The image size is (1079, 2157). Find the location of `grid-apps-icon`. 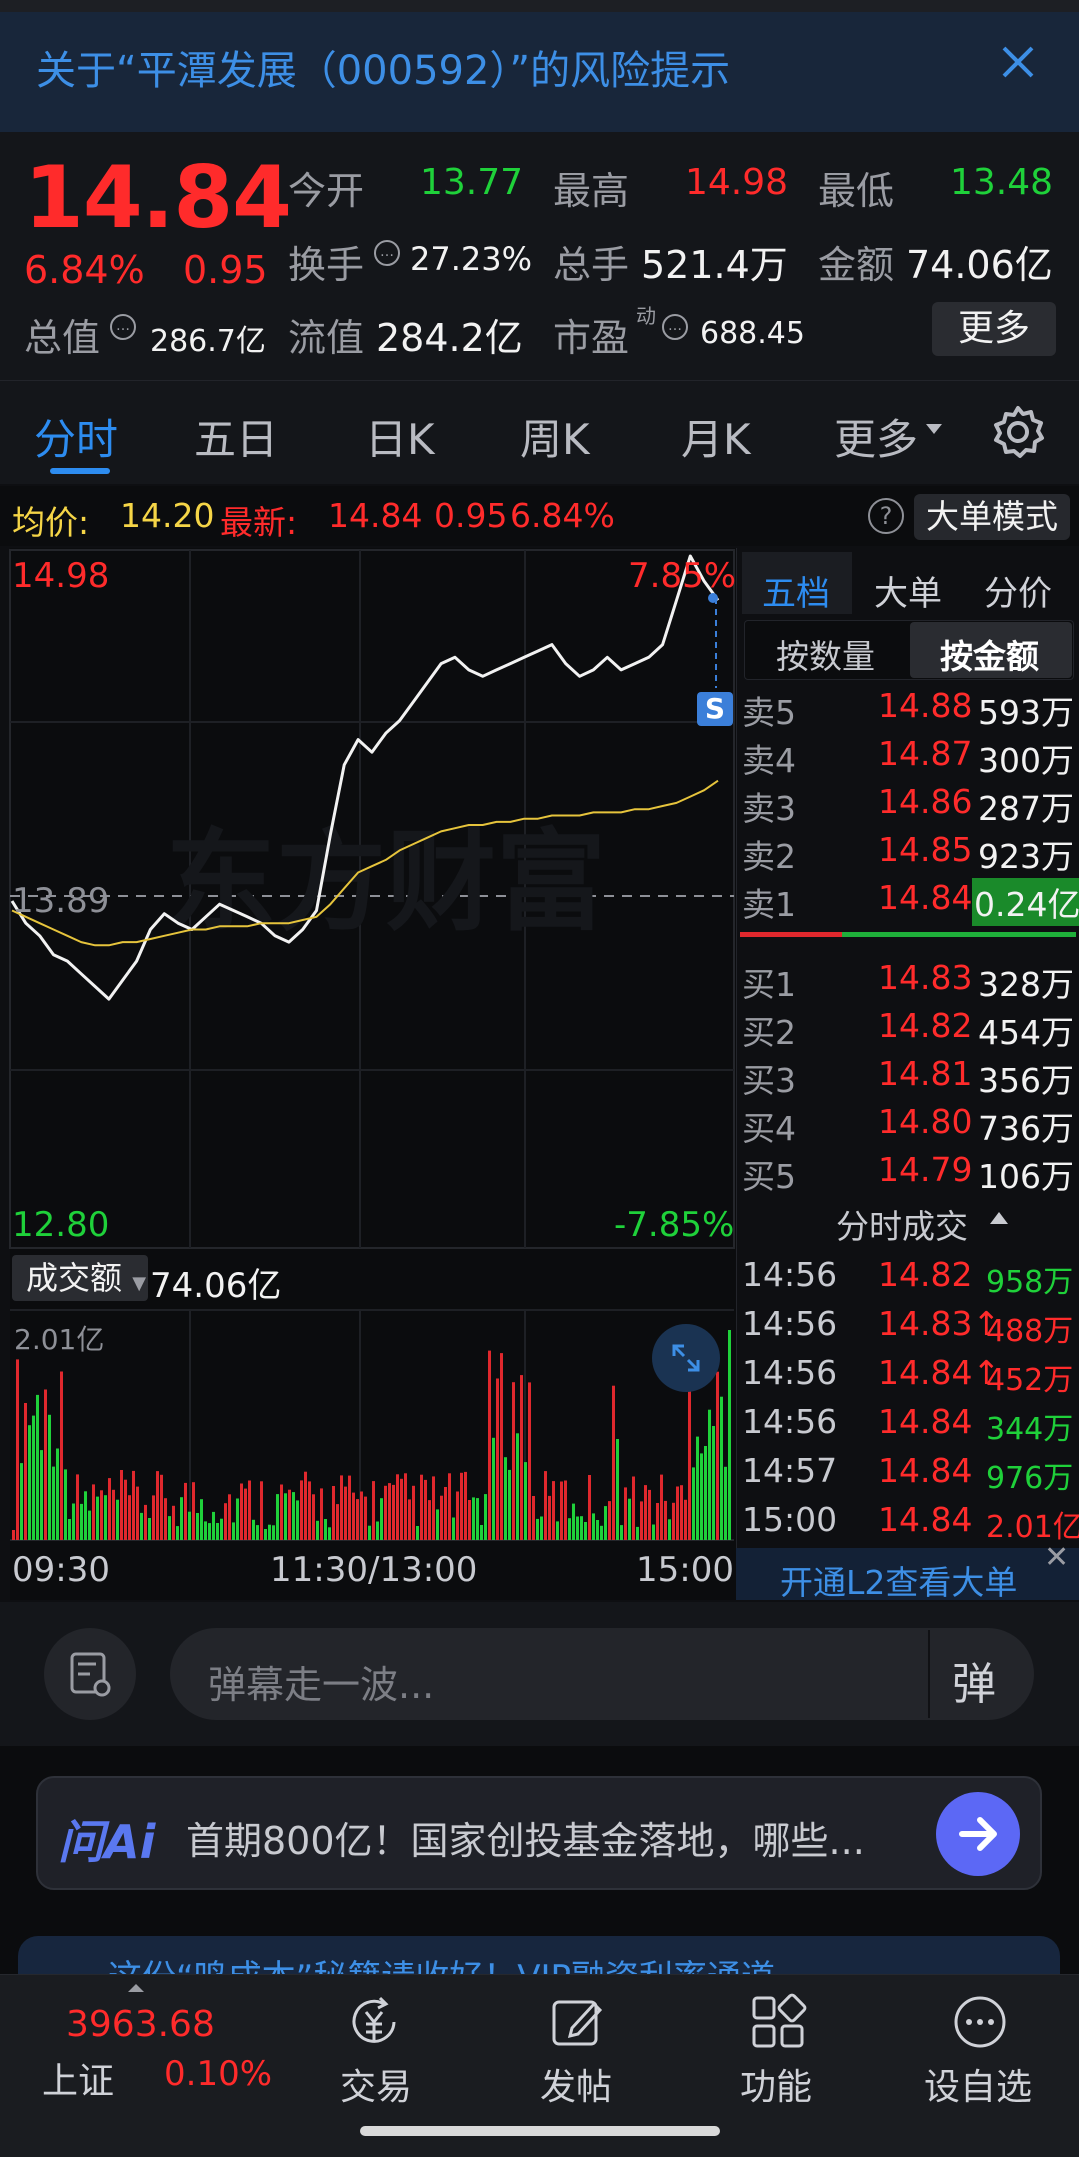

grid-apps-icon is located at coordinates (778, 2022).